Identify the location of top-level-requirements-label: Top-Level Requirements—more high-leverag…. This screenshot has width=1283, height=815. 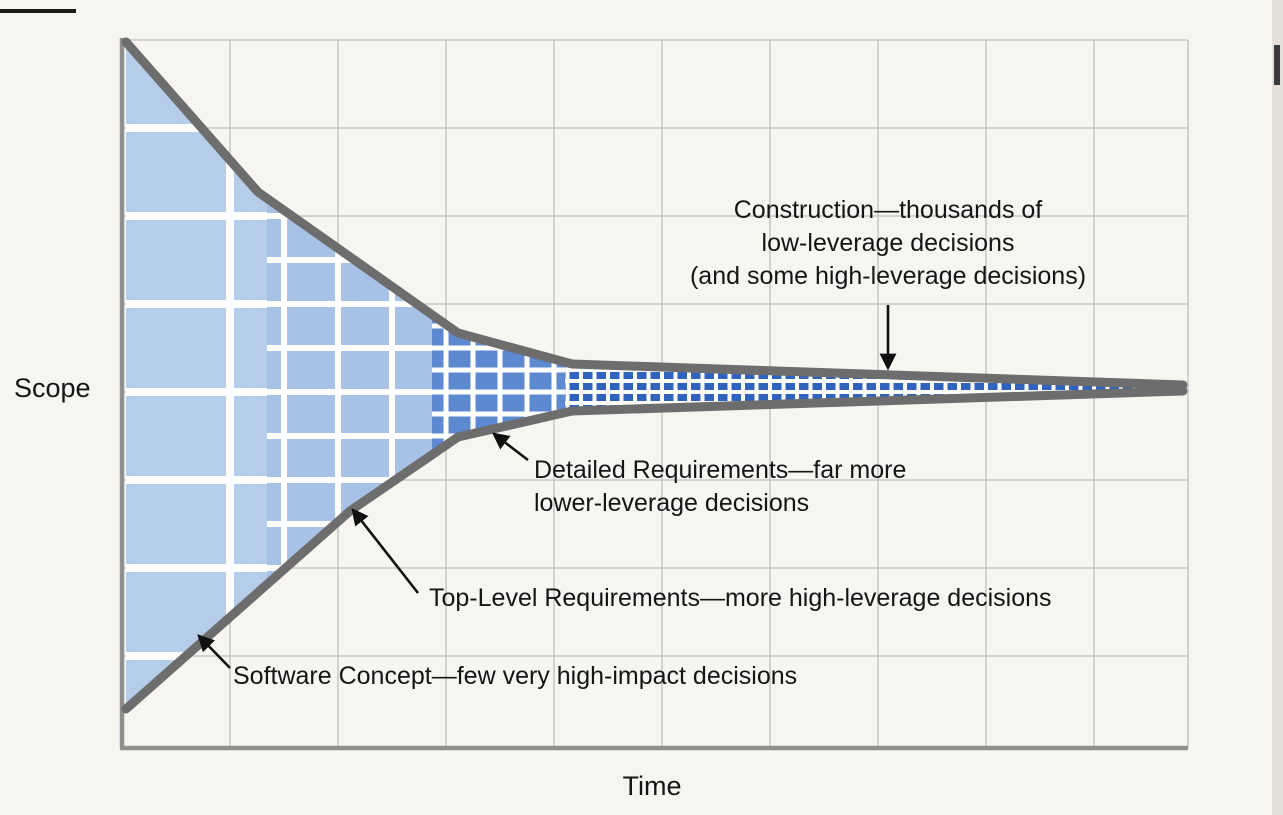
(740, 598).